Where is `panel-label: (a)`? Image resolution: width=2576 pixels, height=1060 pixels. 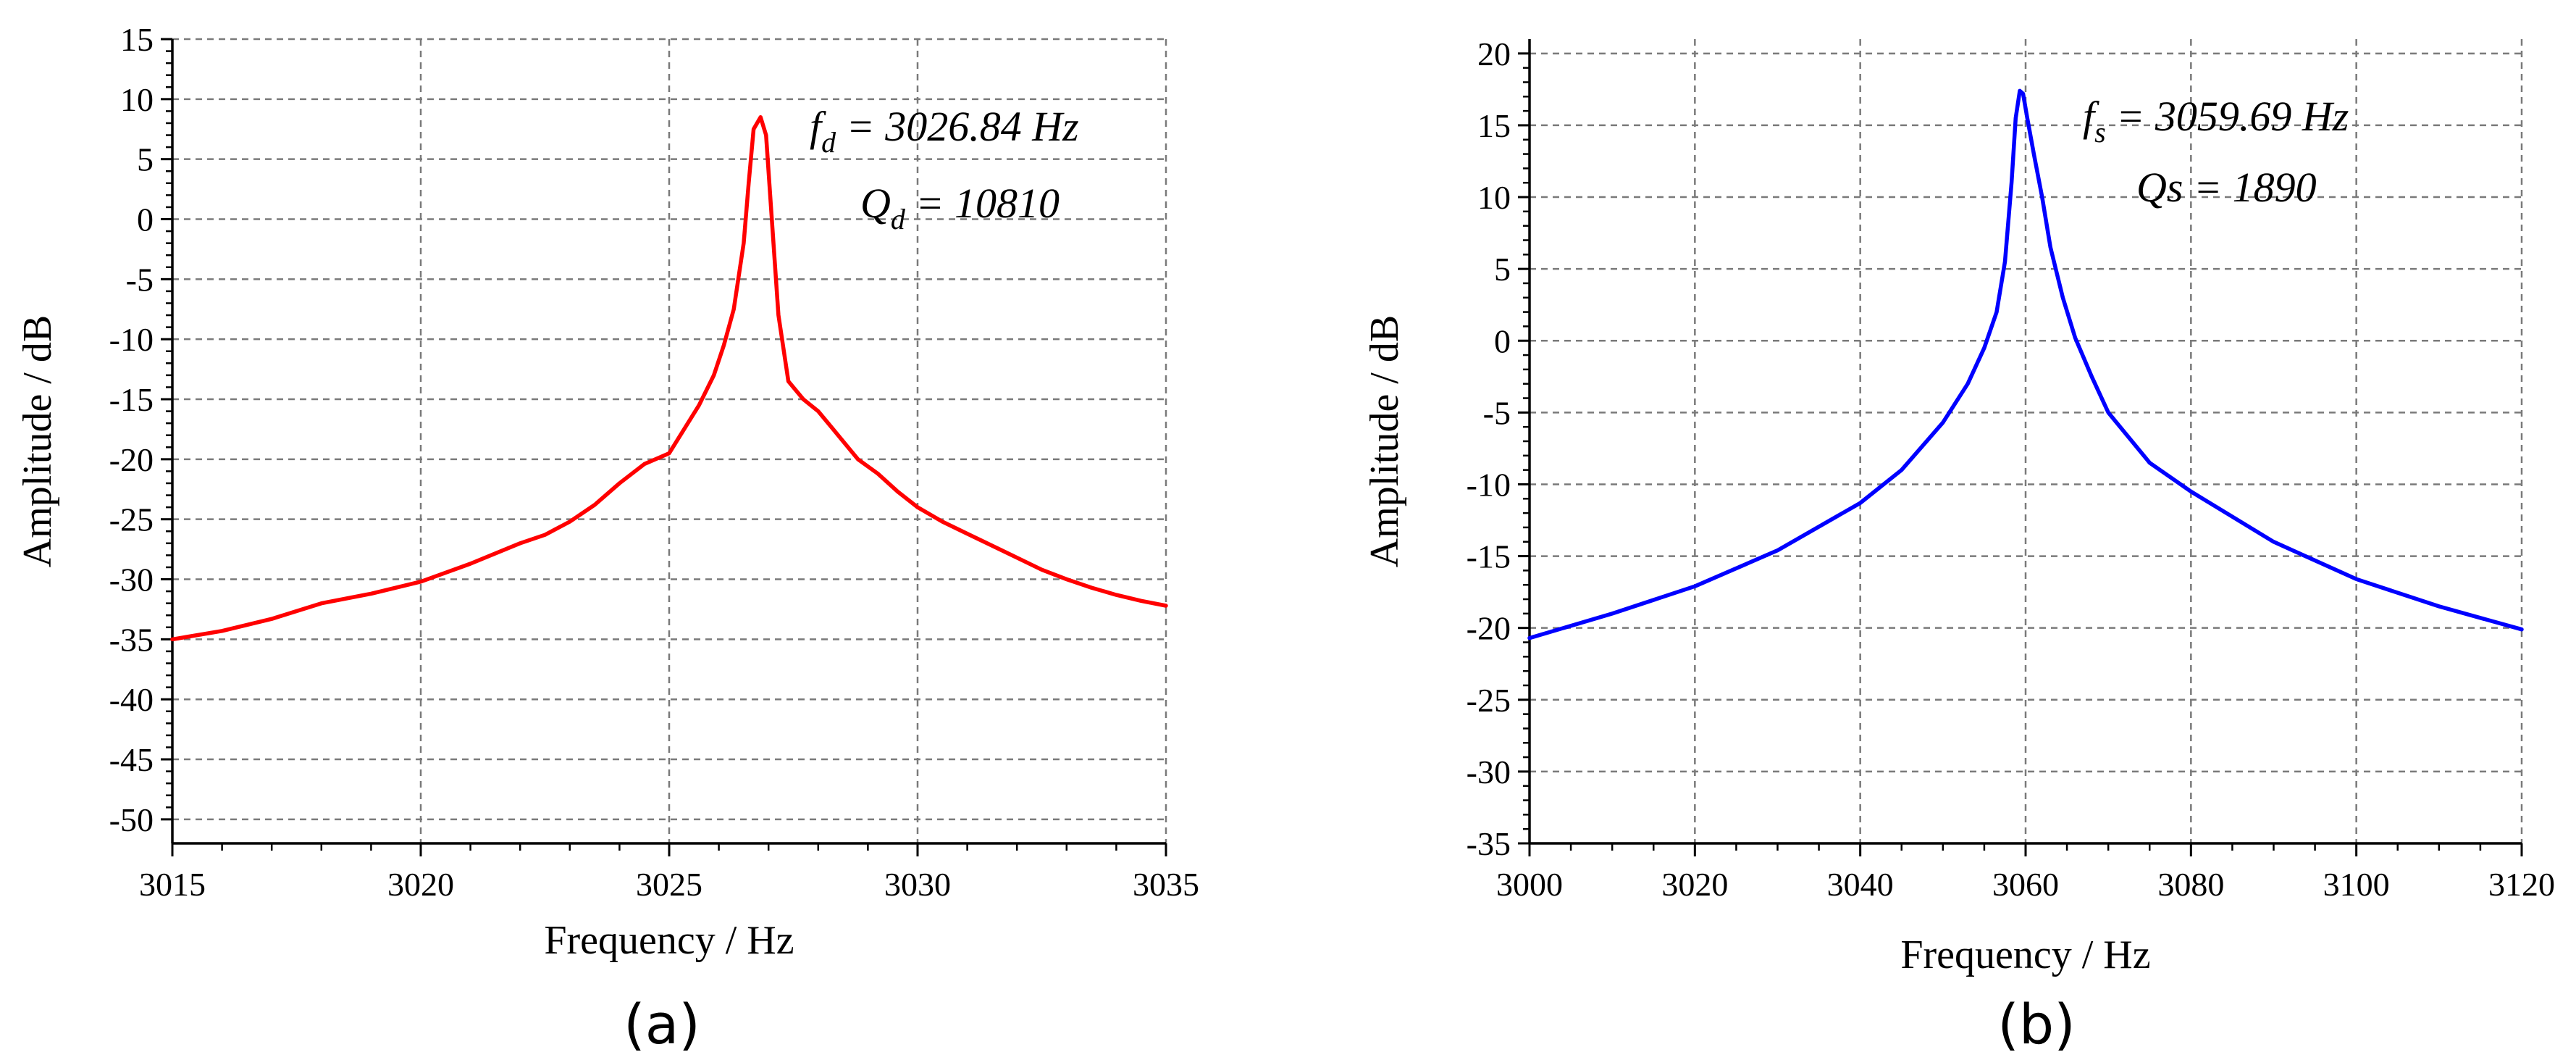
panel-label: (a) is located at coordinates (662, 1024).